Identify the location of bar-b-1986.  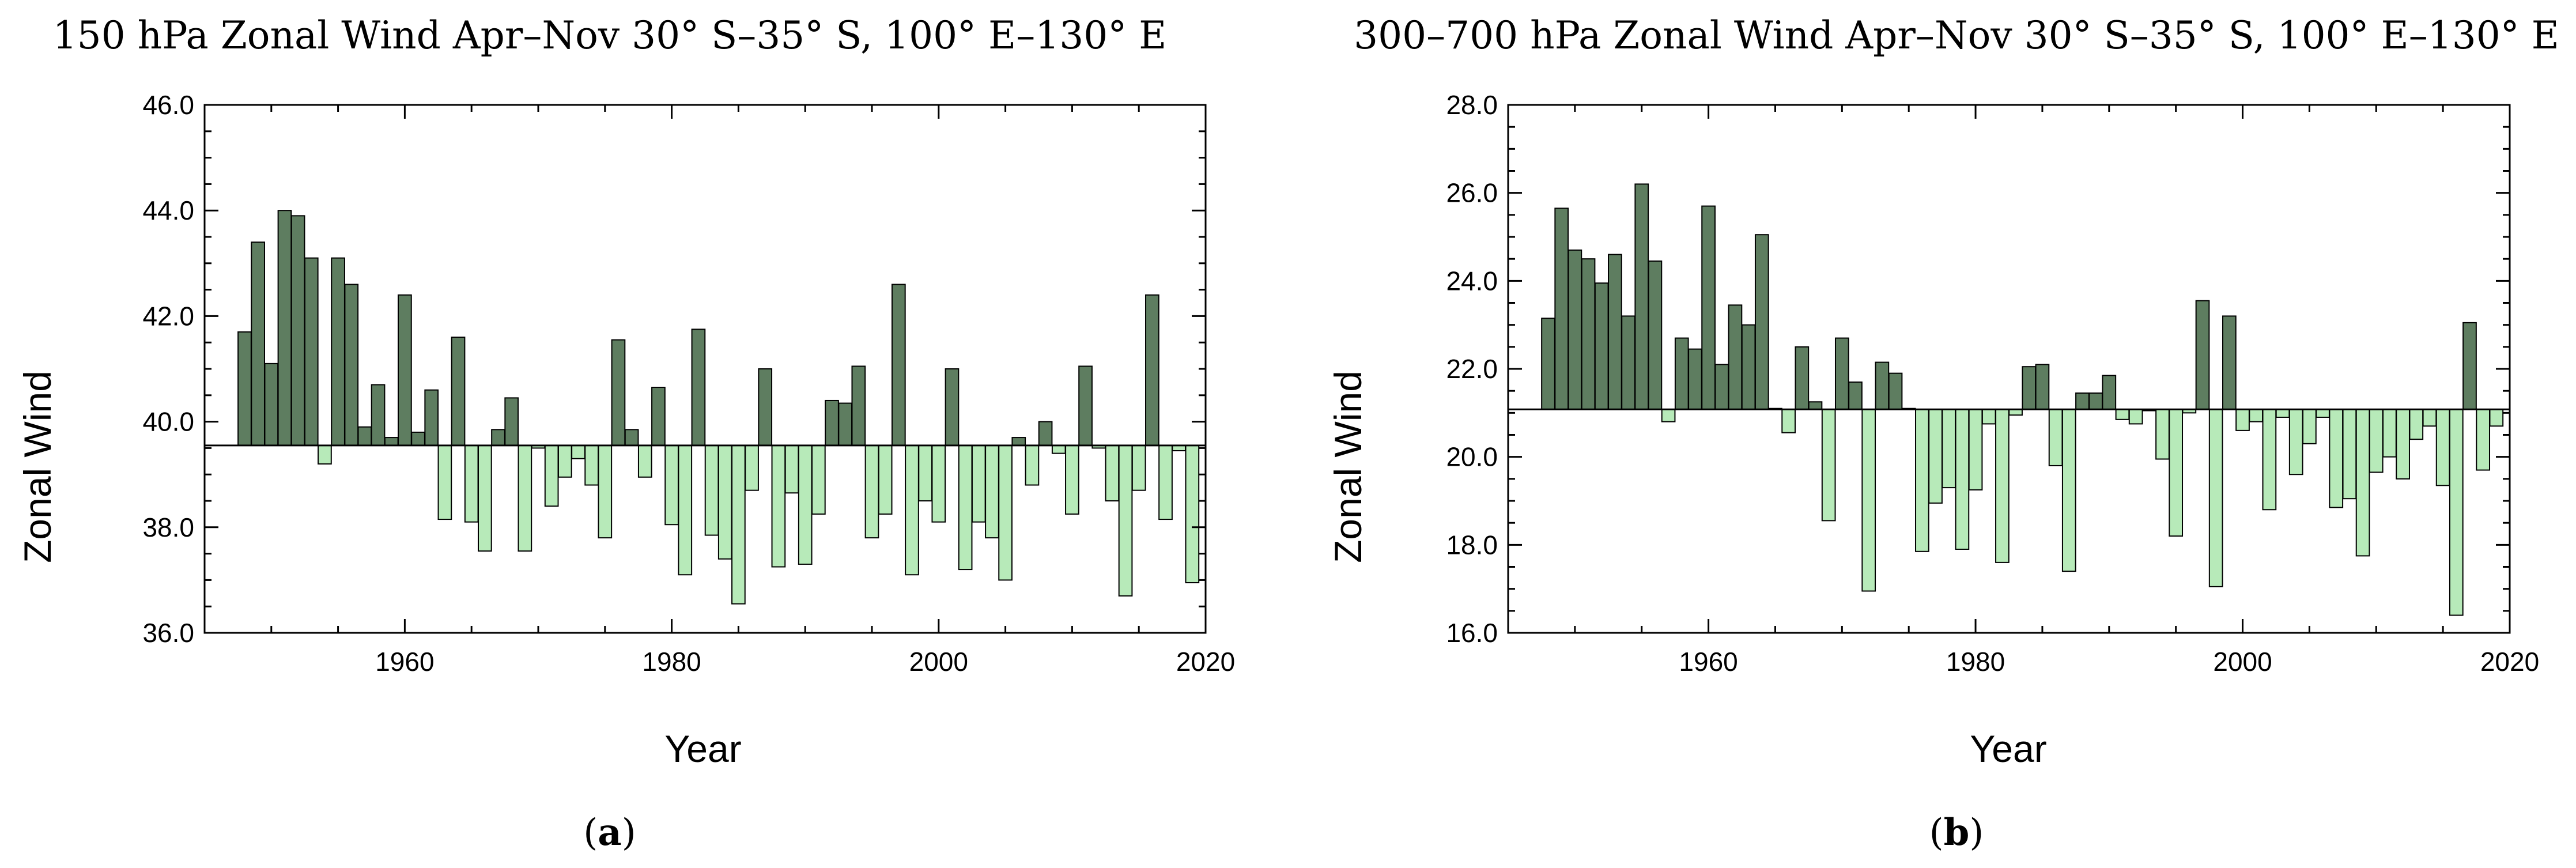
(2055, 438).